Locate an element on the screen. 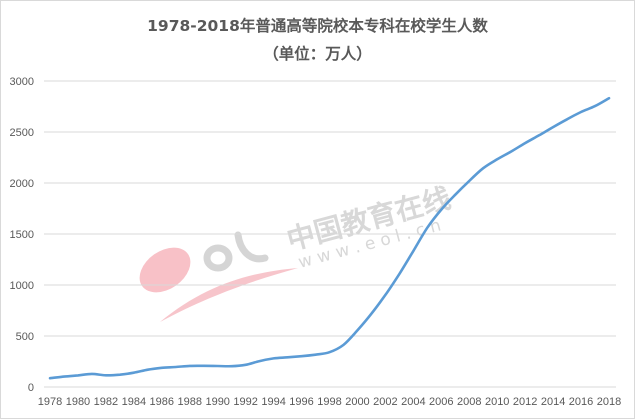  x-tick-label: 1996 is located at coordinates (301, 402).